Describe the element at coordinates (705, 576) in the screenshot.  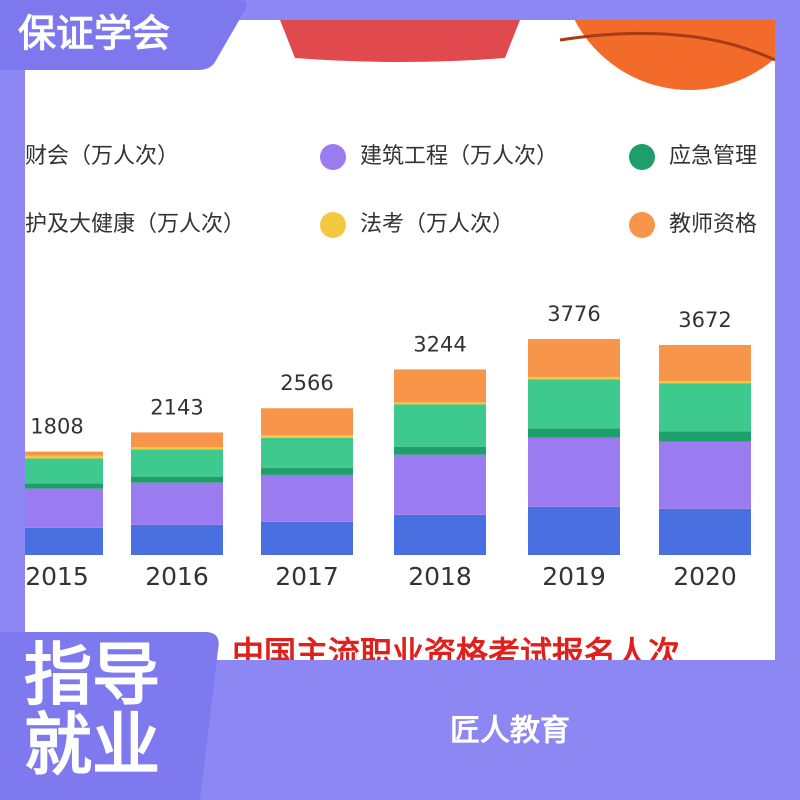
I see `x-tick-label: 2020` at that location.